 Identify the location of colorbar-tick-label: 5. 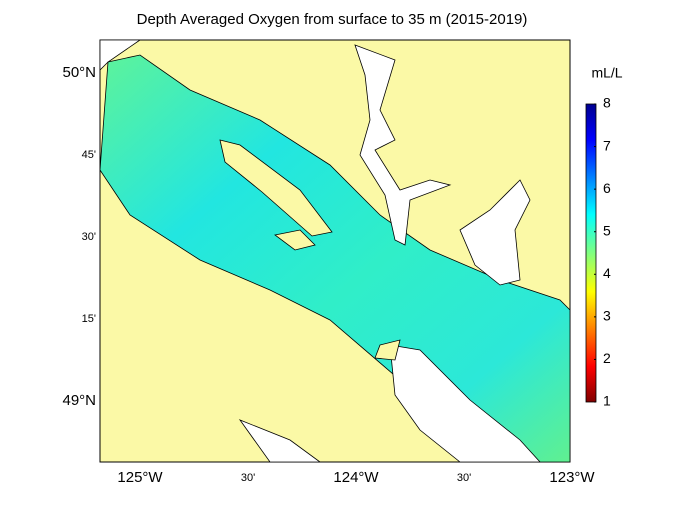
(607, 230).